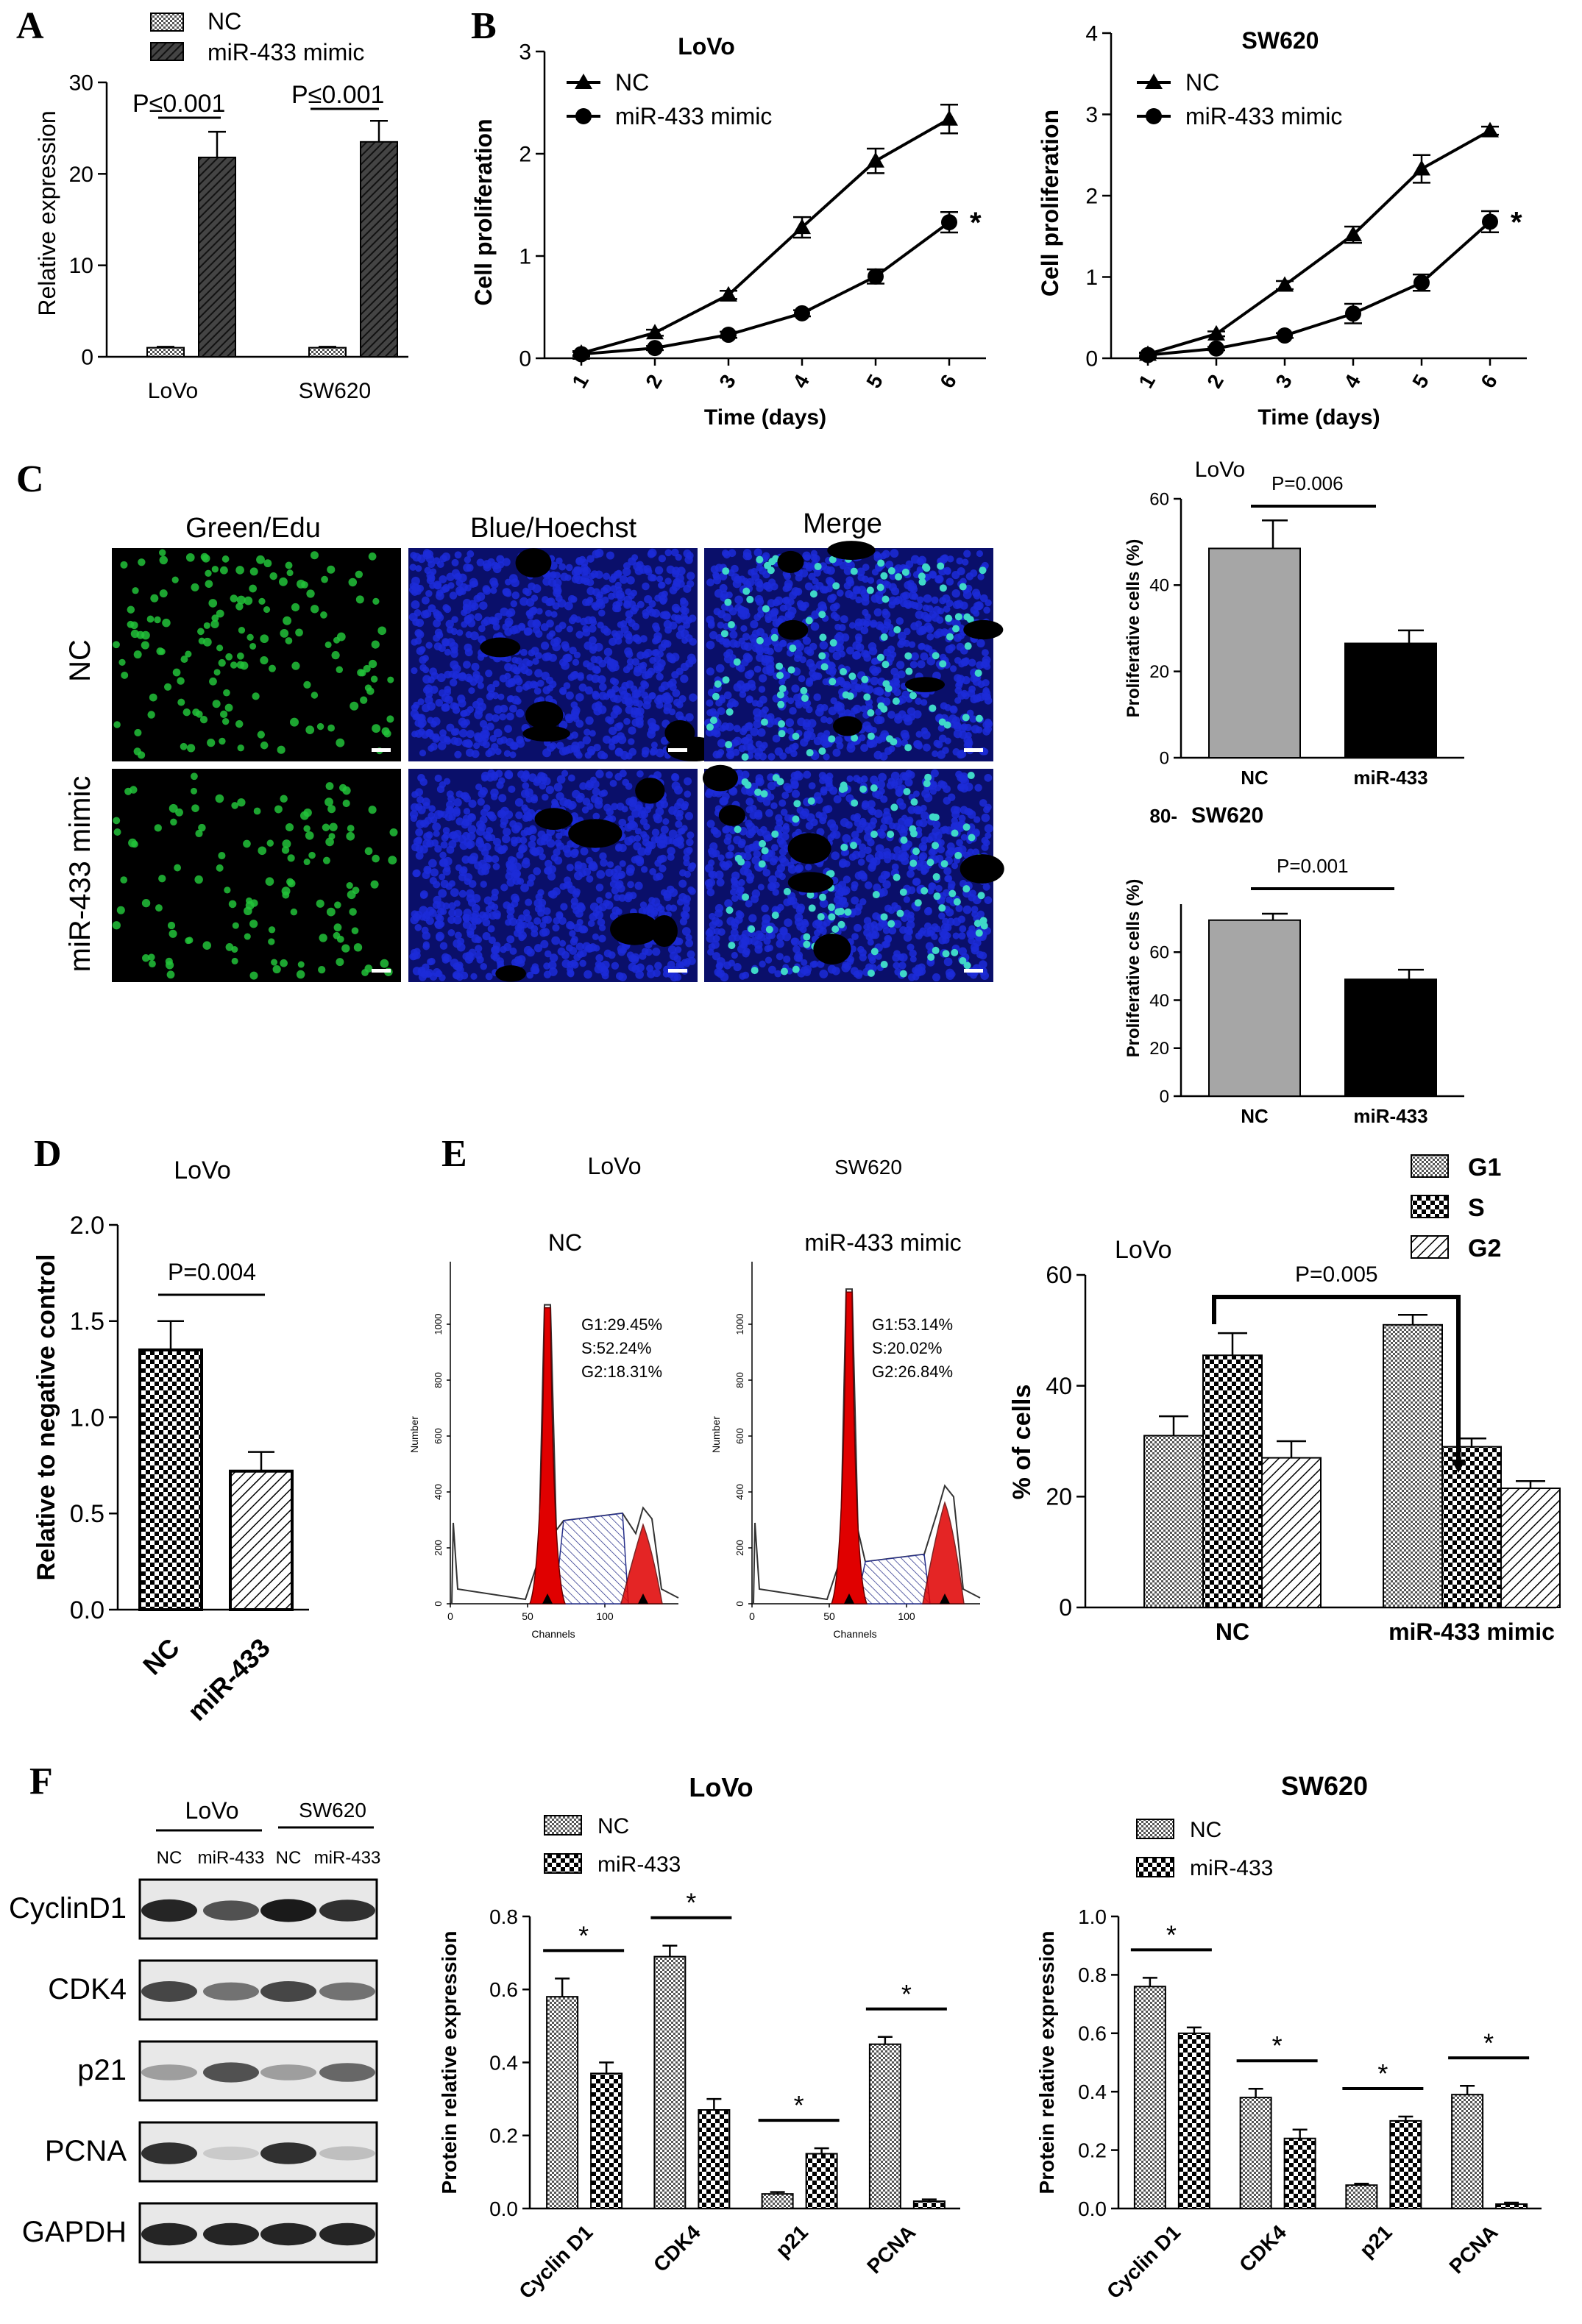  I want to click on panel-c-0-y-tick-label: 40, so click(1159, 586).